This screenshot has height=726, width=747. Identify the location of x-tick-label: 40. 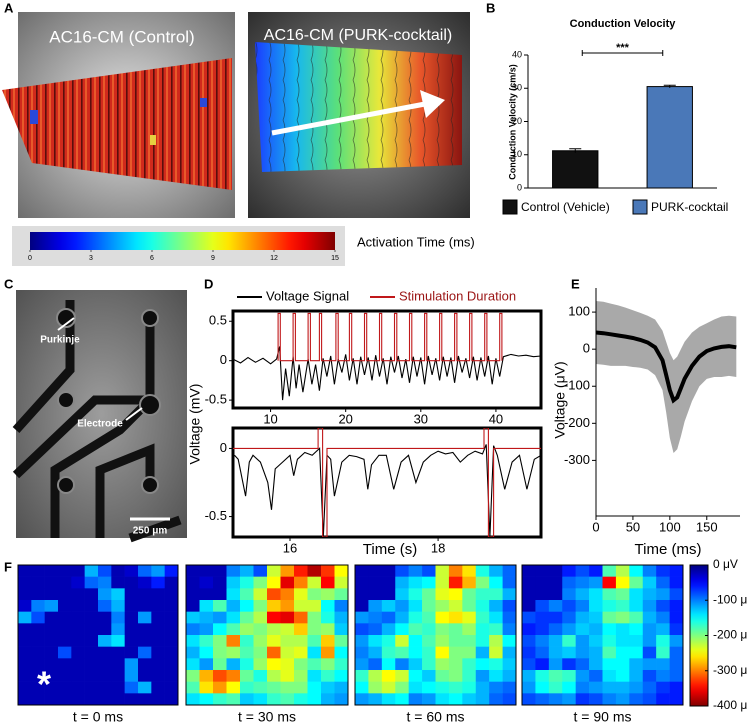
(496, 418).